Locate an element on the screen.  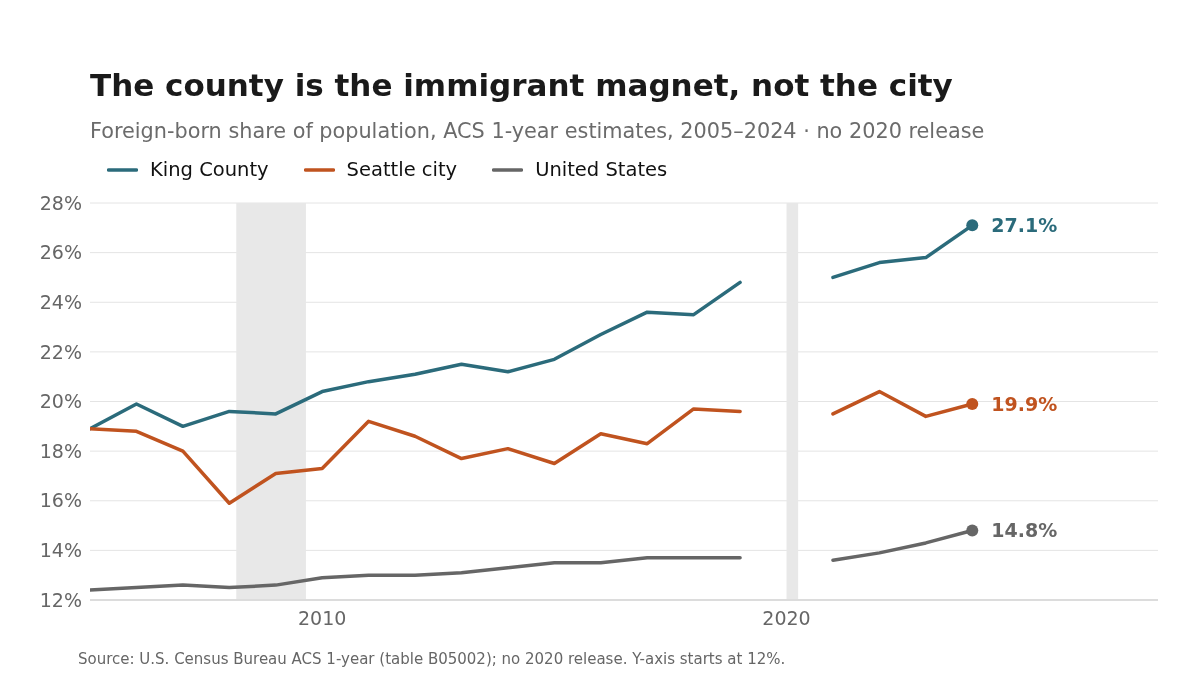
y-tick-label: 24% is located at coordinates (60, 301).